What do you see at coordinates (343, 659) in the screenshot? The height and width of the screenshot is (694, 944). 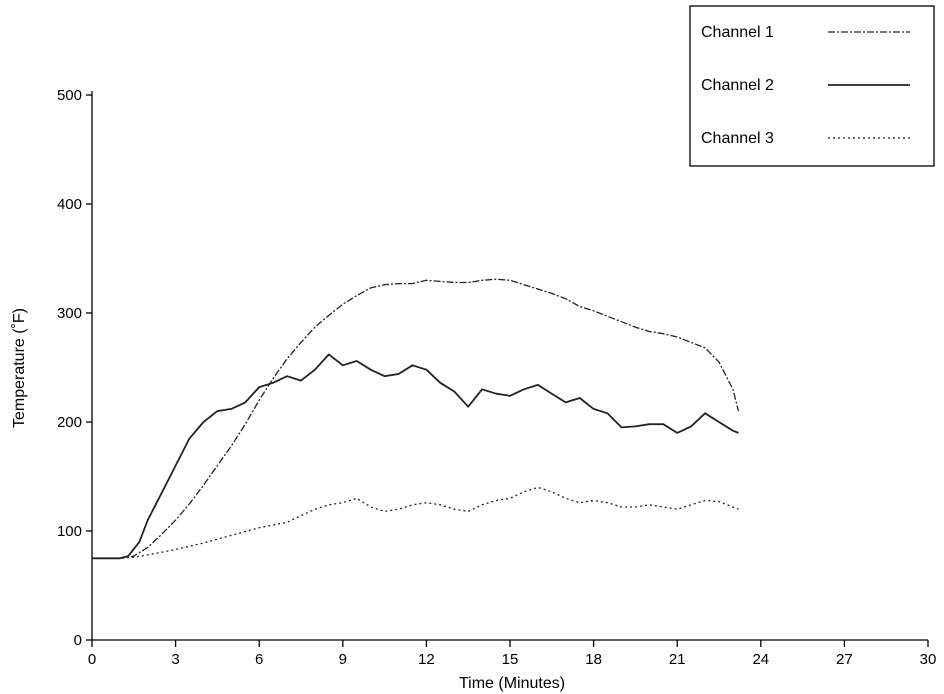 I see `x-tick-label: 9` at bounding box center [343, 659].